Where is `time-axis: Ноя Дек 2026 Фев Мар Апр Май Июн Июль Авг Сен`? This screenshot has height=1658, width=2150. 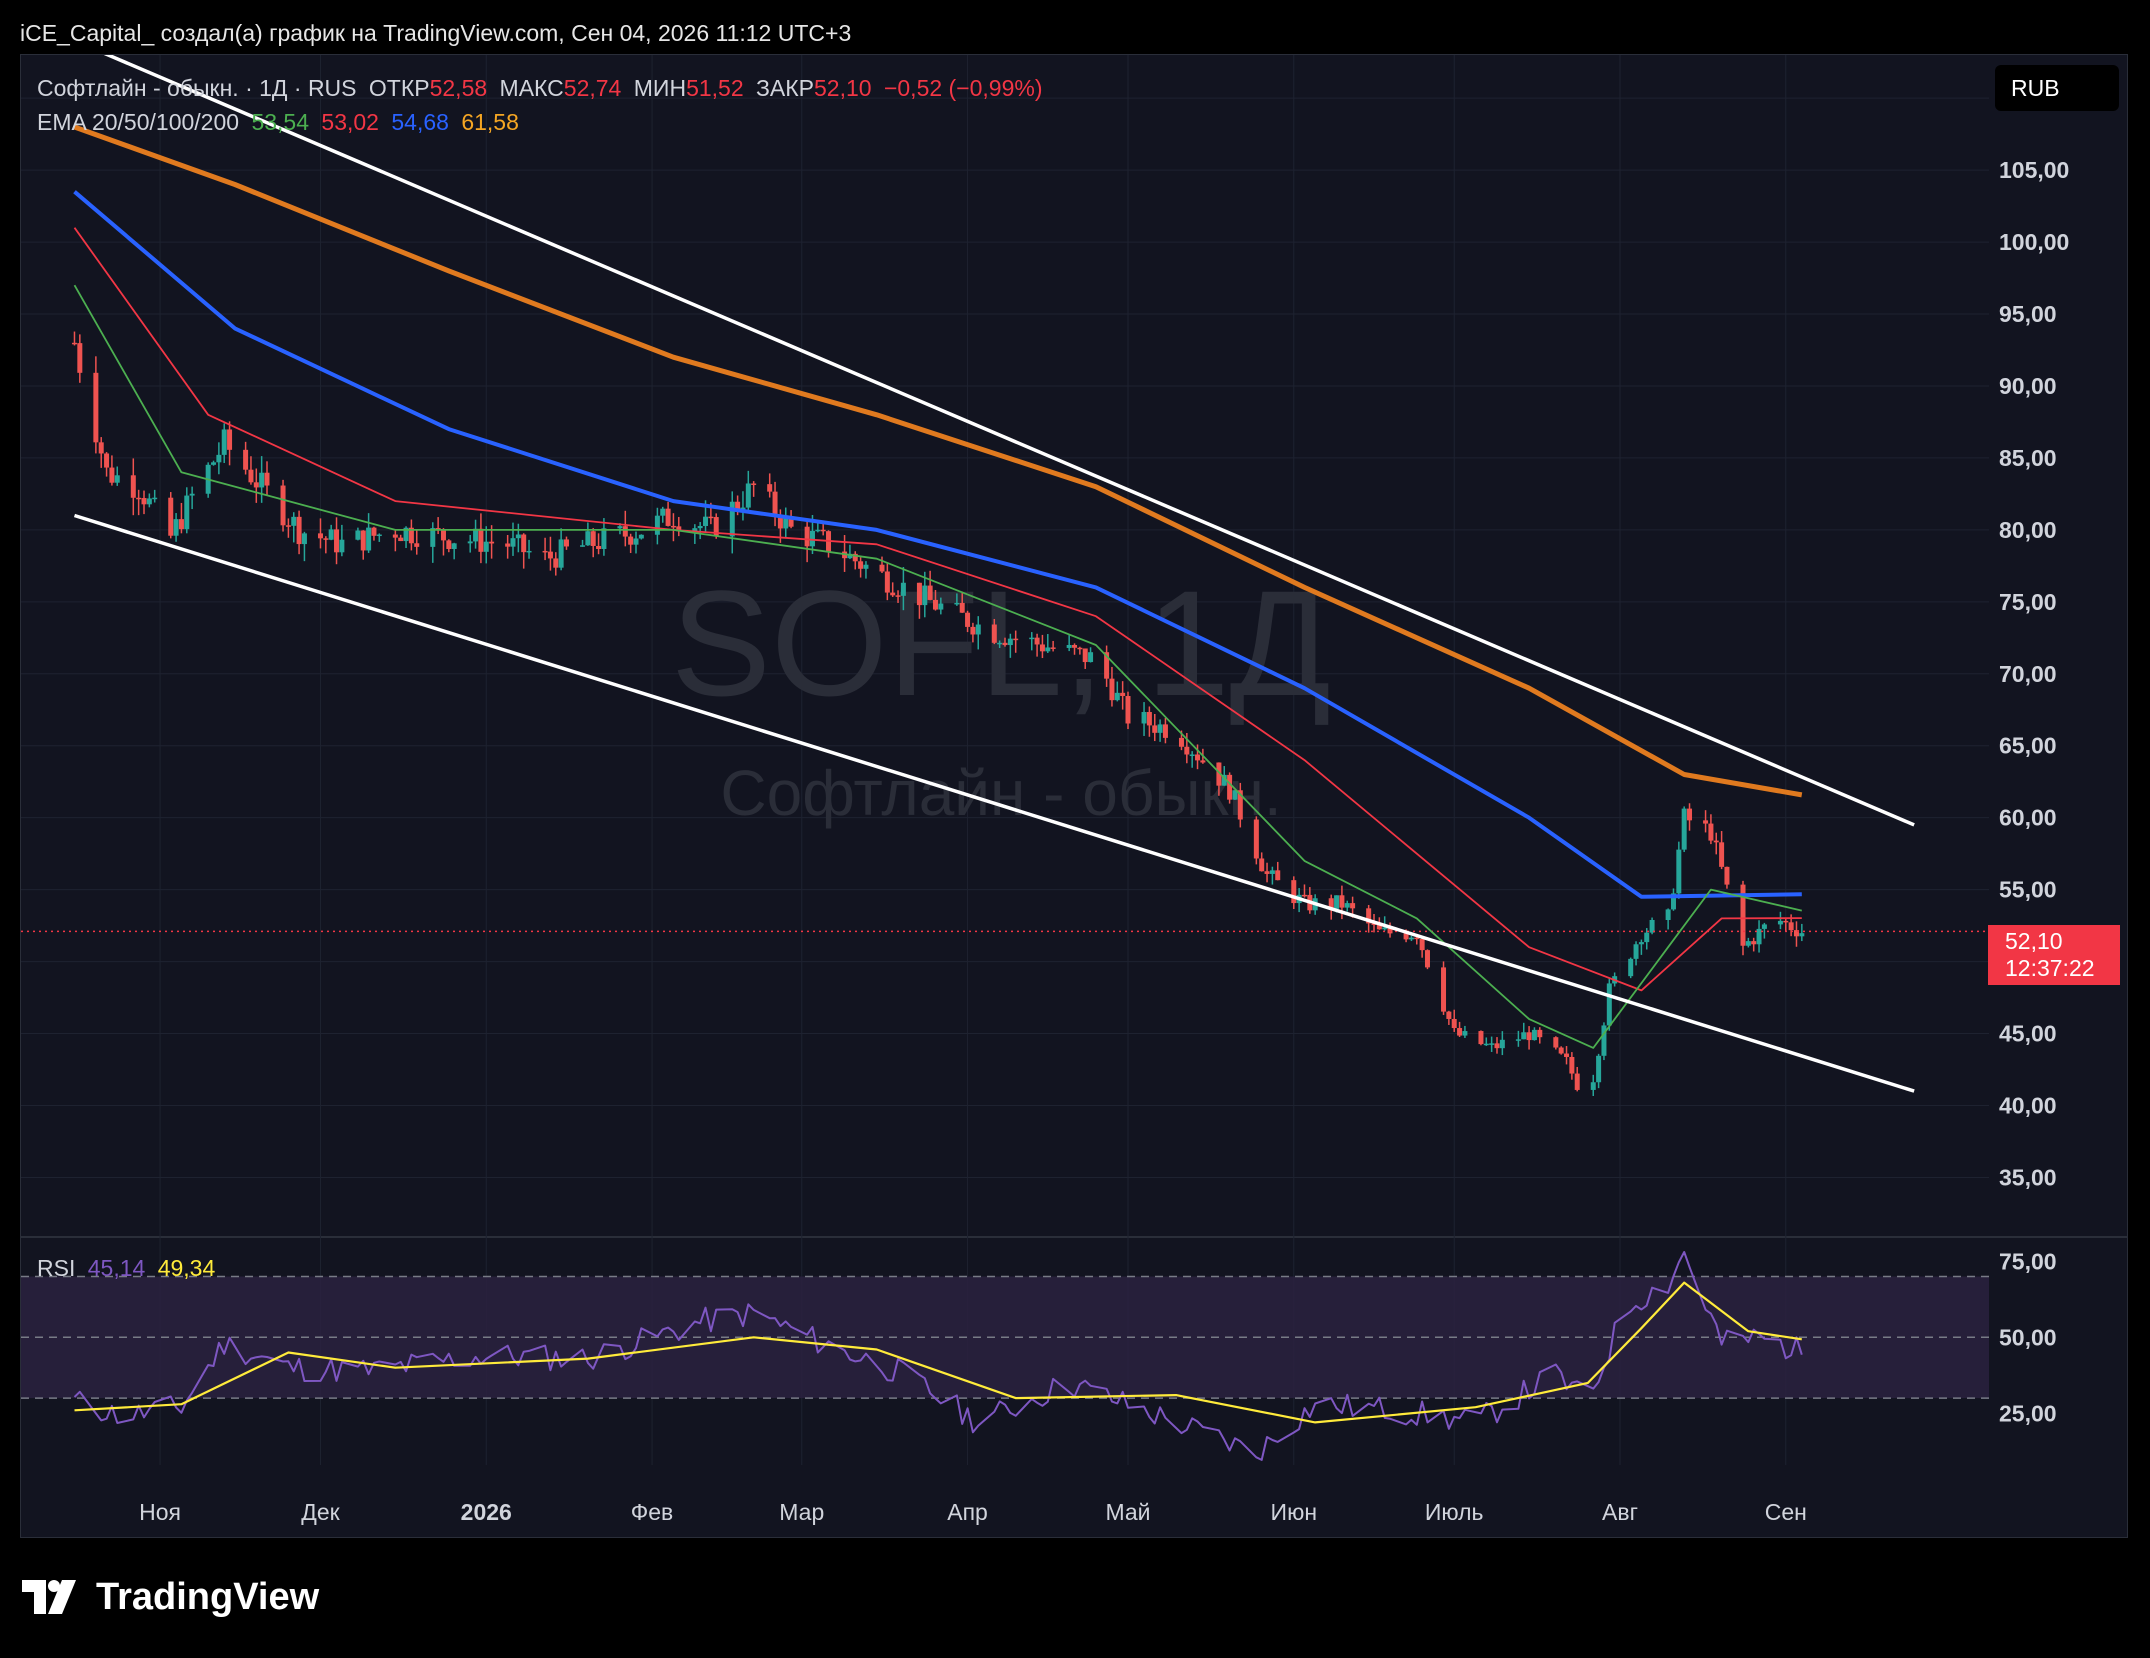
time-axis: Ноя Дек 2026 Фев Мар Апр Май Июн Июль Авг Сен is located at coordinates (973, 1512).